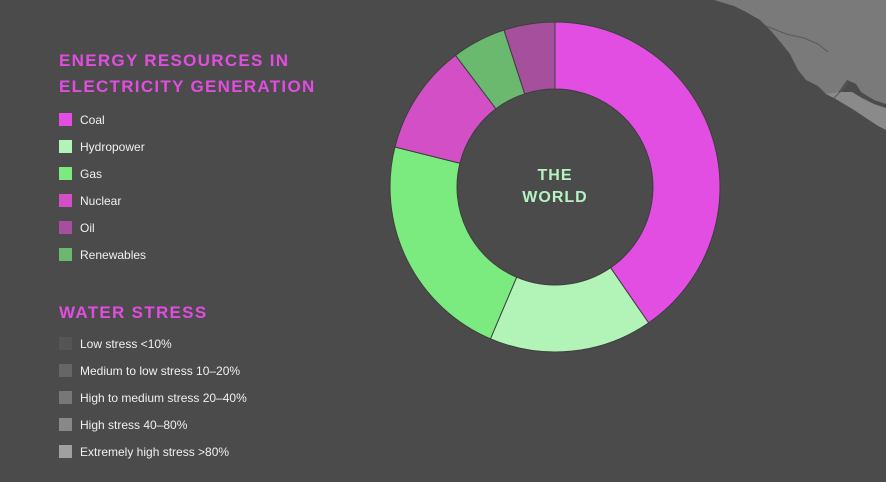  I want to click on water-legend-item: Extremely high stress >80%, so click(153, 451).